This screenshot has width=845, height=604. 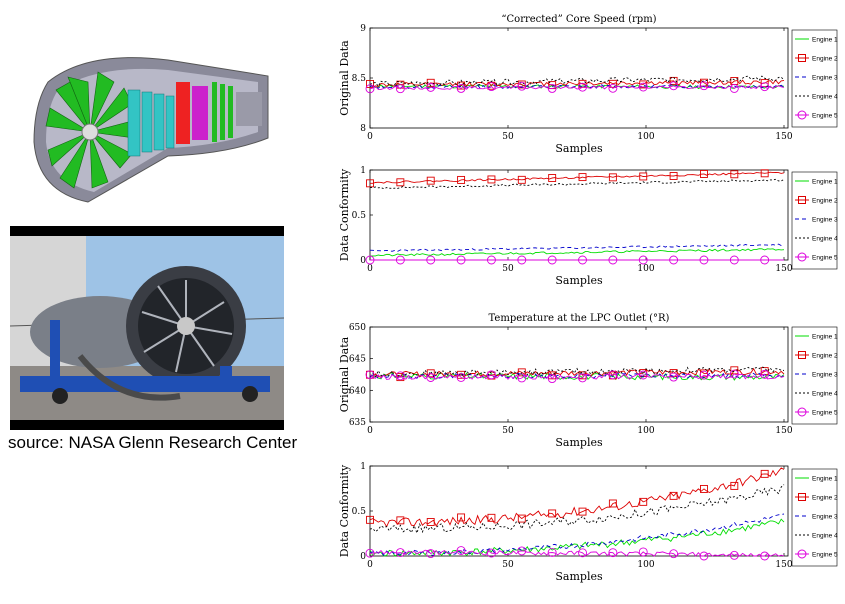 I want to click on chart-title: “Corrected” Core Speed (rpm), so click(x=578, y=19).